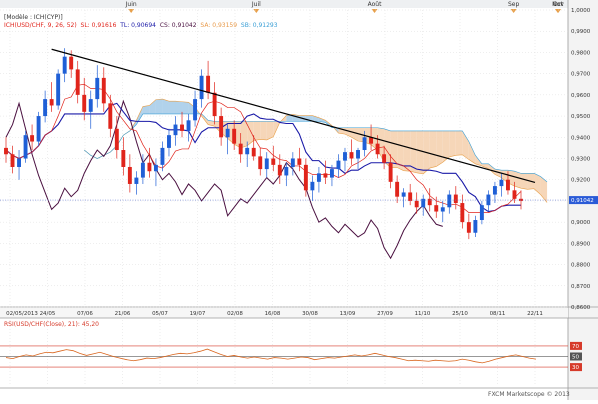  What do you see at coordinates (85, 314) in the screenshot?
I see `x-tick-label: 07/06` at bounding box center [85, 314].